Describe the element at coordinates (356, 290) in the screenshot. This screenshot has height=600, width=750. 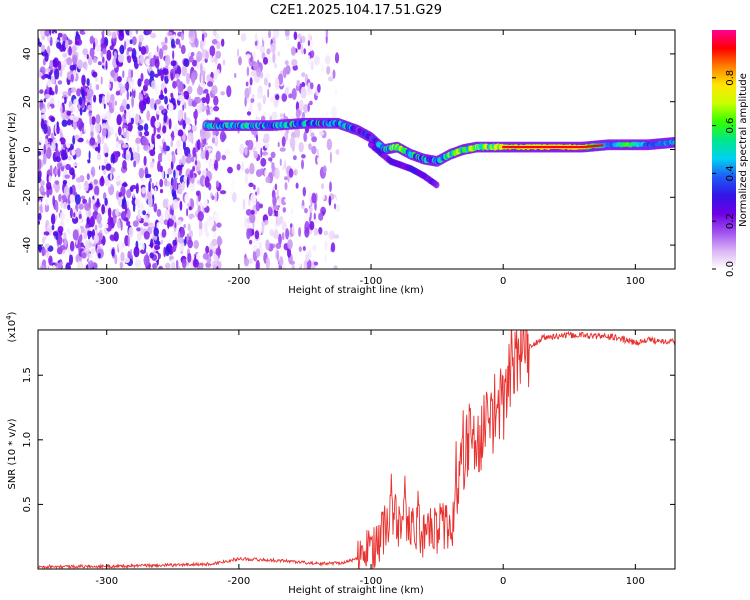
I see `spectrogram-x-label: Height of straight line (km)` at that location.